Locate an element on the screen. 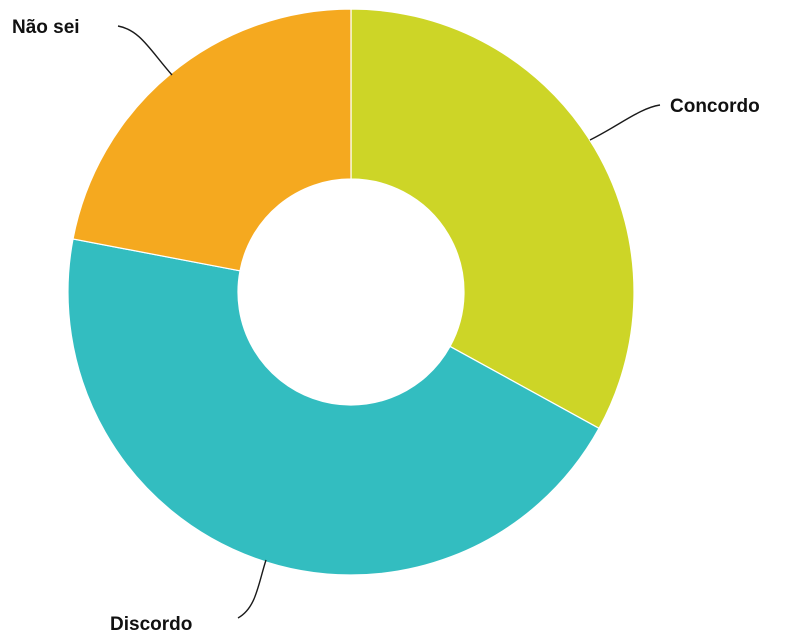  leader-line-concordo is located at coordinates (625, 122).